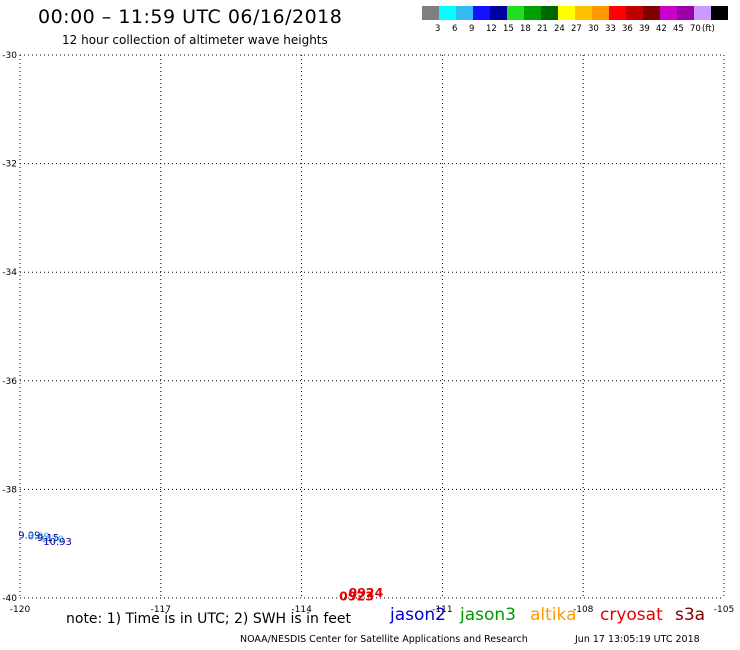  I want to click on pass-time-label: 0924, so click(366, 592).